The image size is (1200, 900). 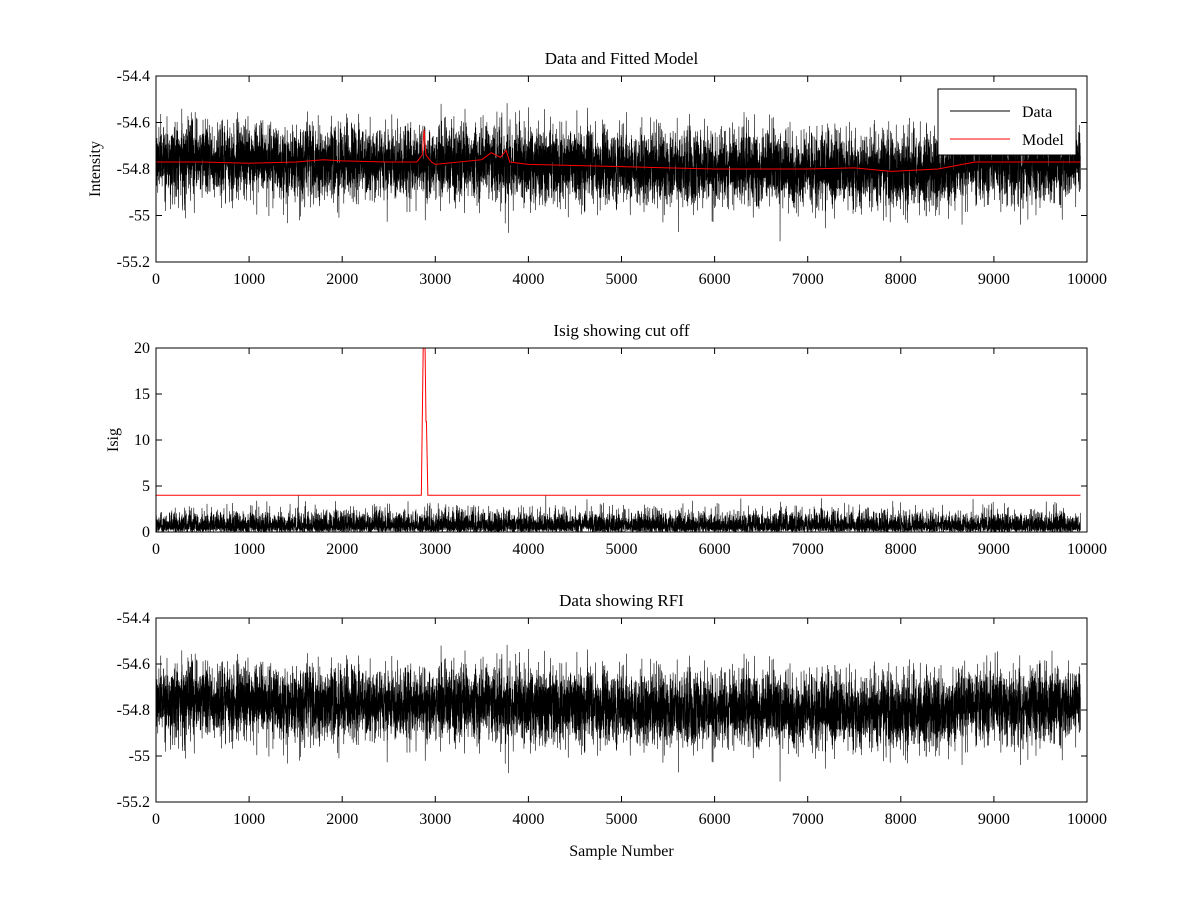 What do you see at coordinates (1043, 140) in the screenshot?
I see `legend-label-model: Model` at bounding box center [1043, 140].